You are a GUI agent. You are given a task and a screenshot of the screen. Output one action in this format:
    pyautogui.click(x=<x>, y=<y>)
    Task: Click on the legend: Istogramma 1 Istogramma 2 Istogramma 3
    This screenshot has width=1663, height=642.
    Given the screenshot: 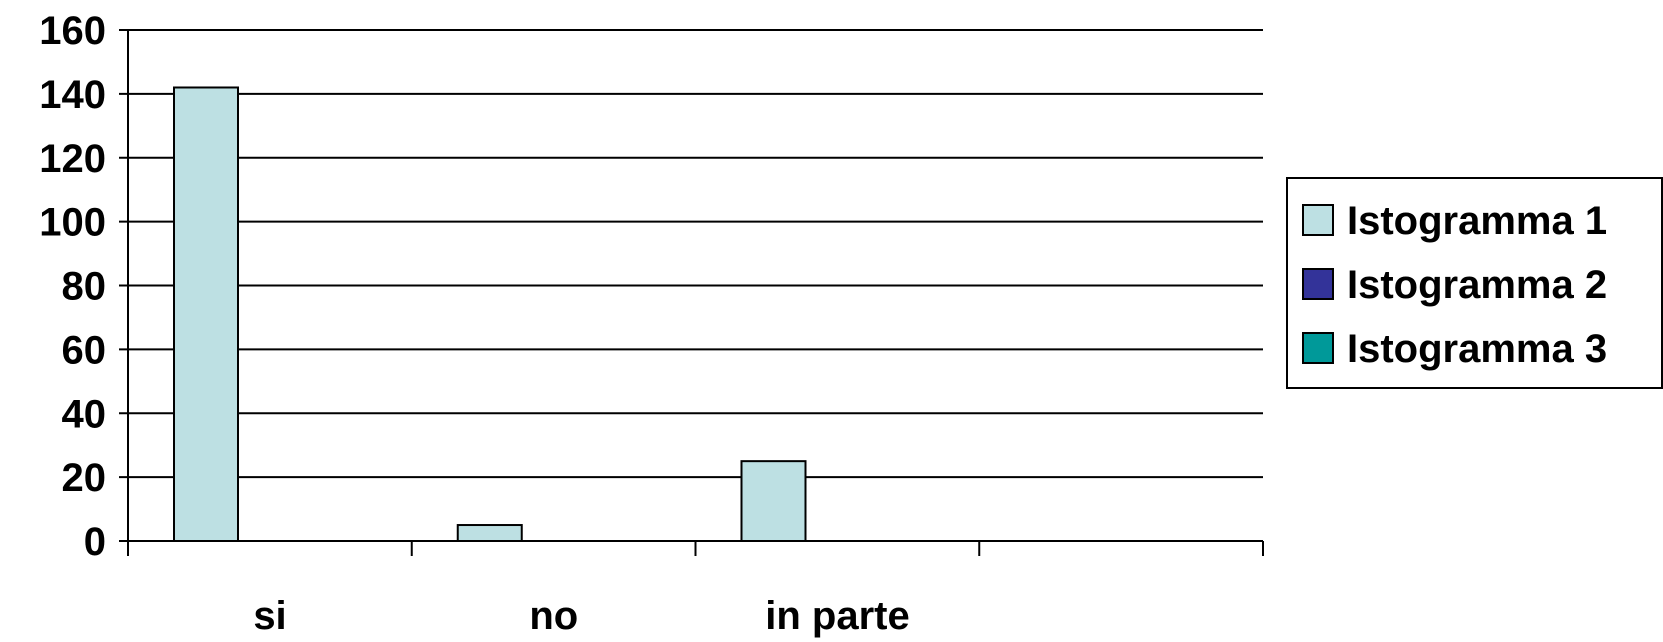 What is the action you would take?
    pyautogui.click(x=1474, y=283)
    